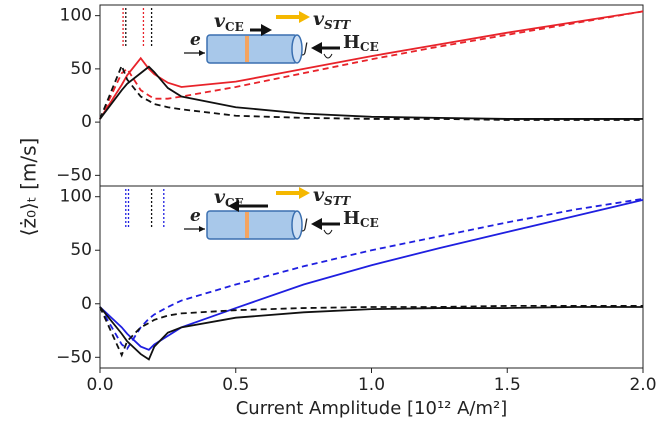 This screenshot has height=424, width=659. I want to click on x-tick-label: 0.0, so click(99, 385).